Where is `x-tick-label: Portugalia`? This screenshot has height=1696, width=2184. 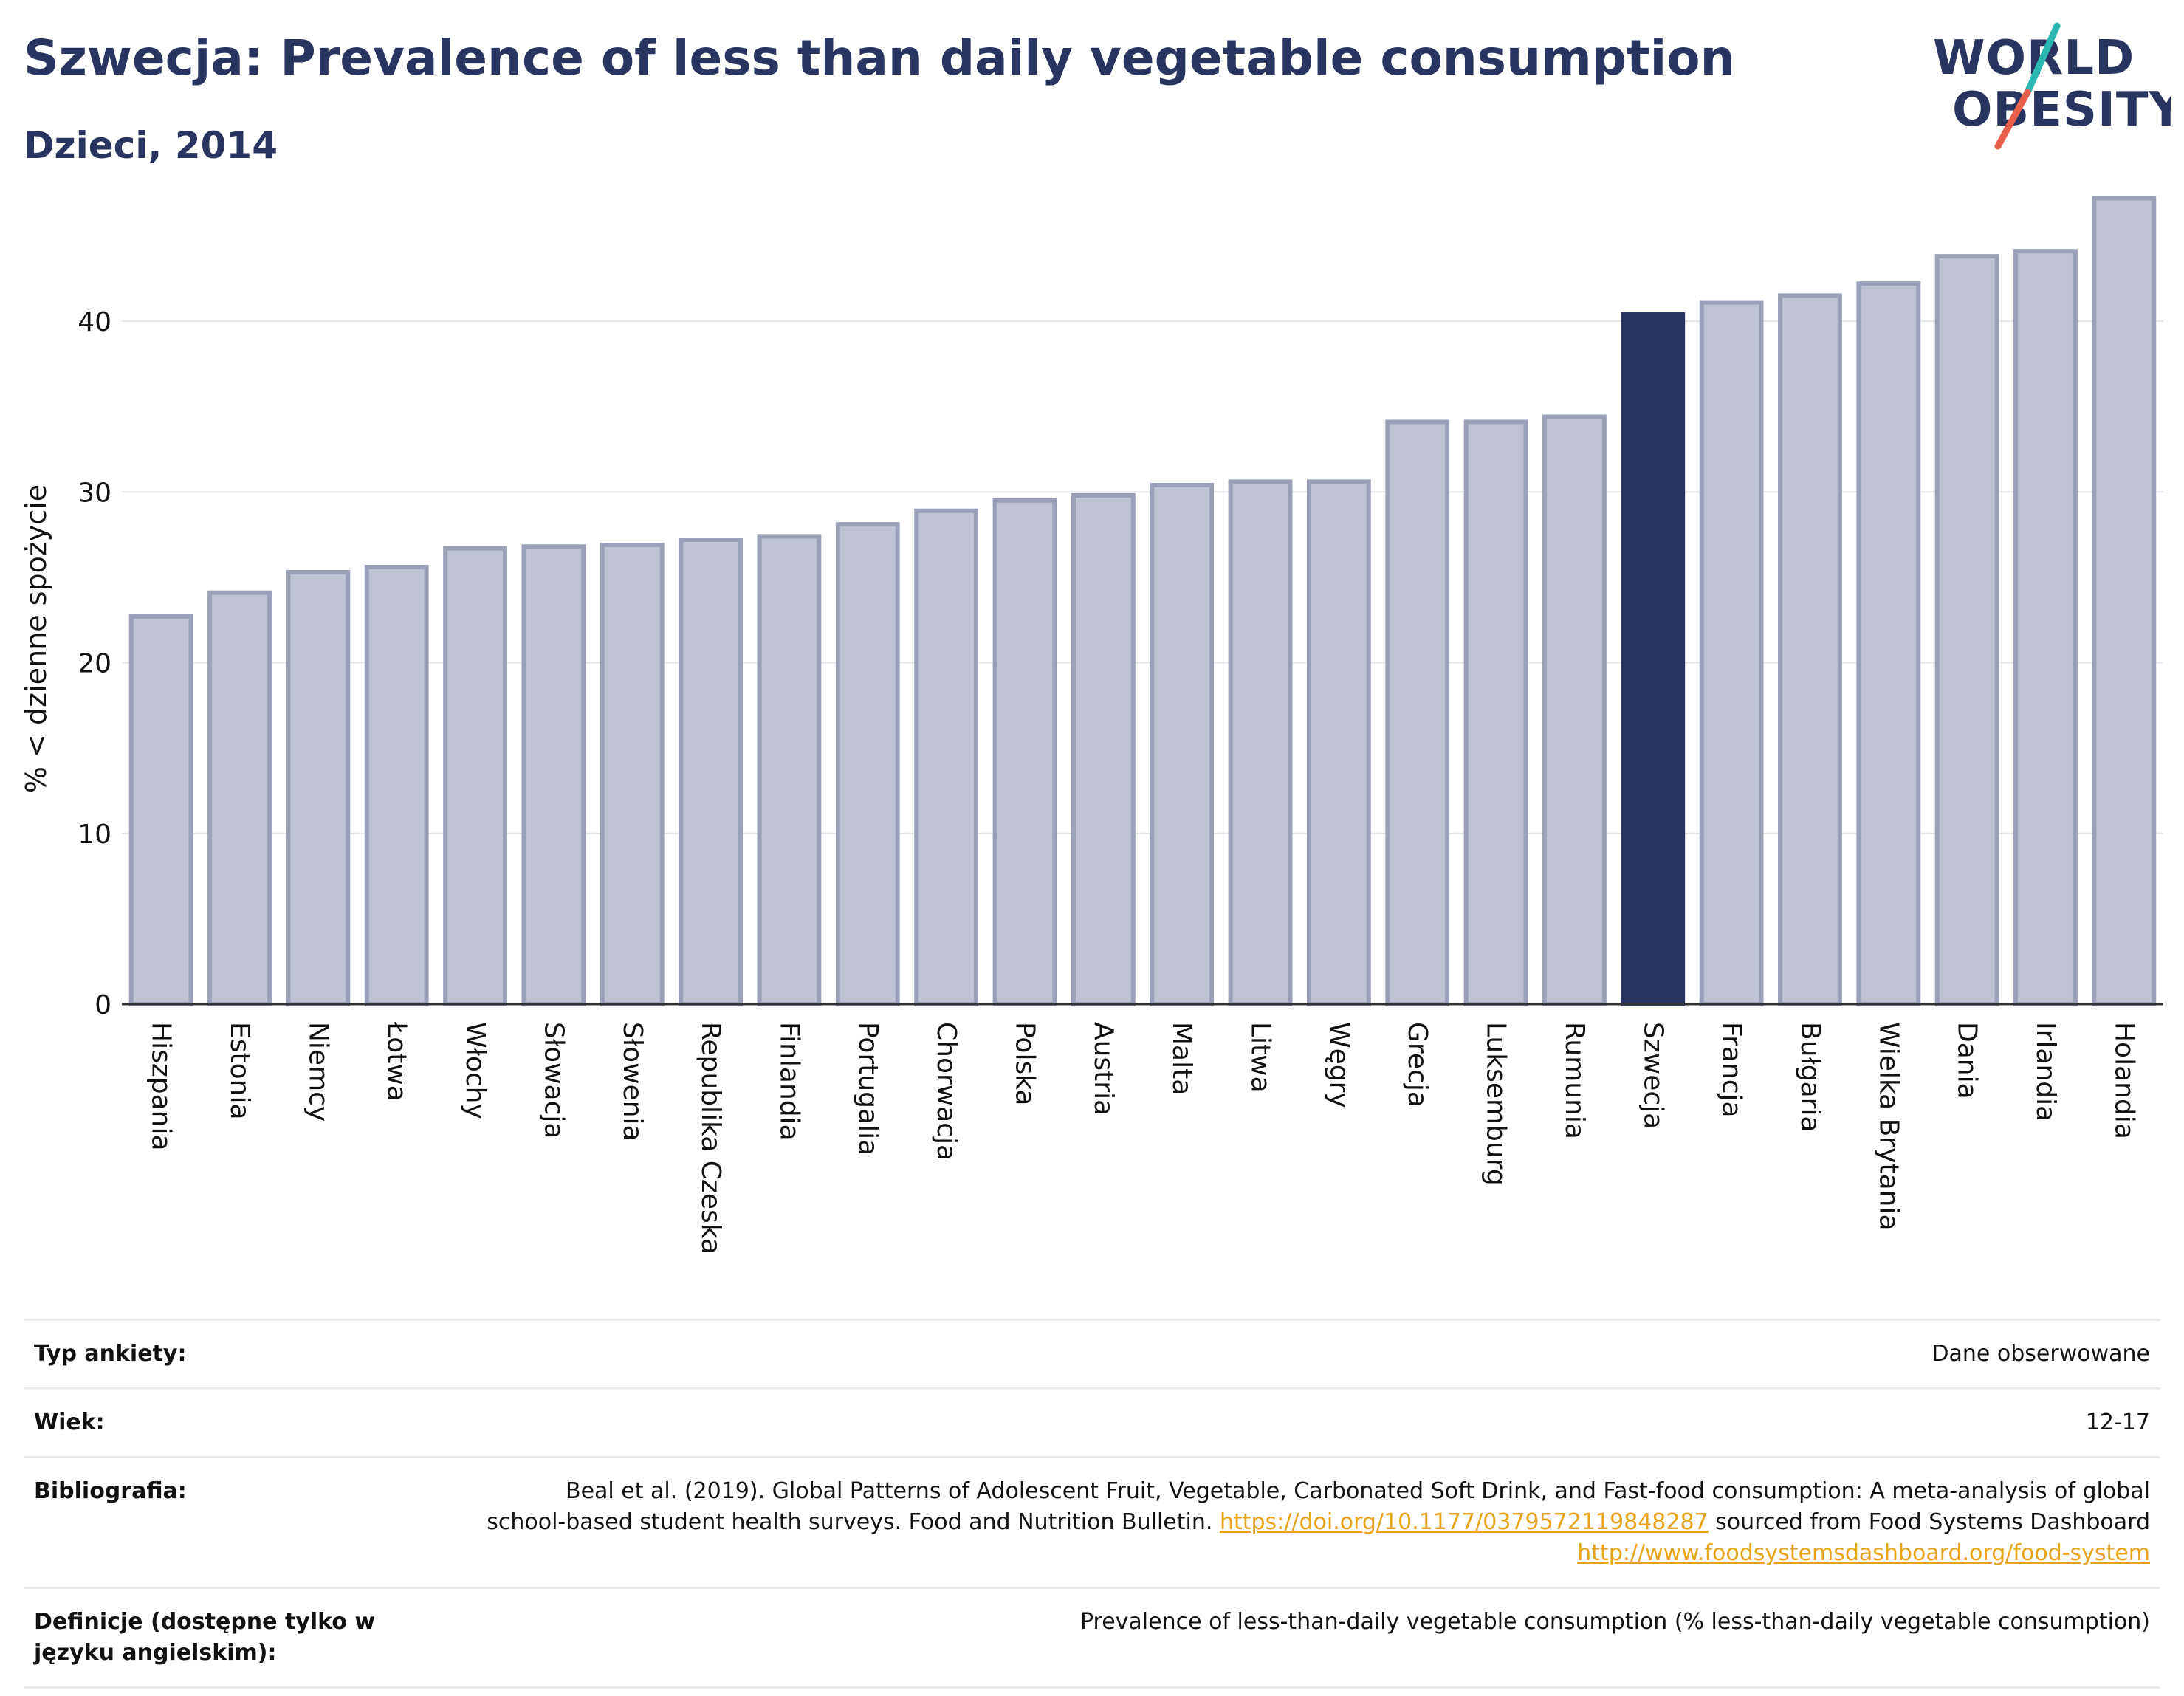
x-tick-label: Portugalia is located at coordinates (868, 1089).